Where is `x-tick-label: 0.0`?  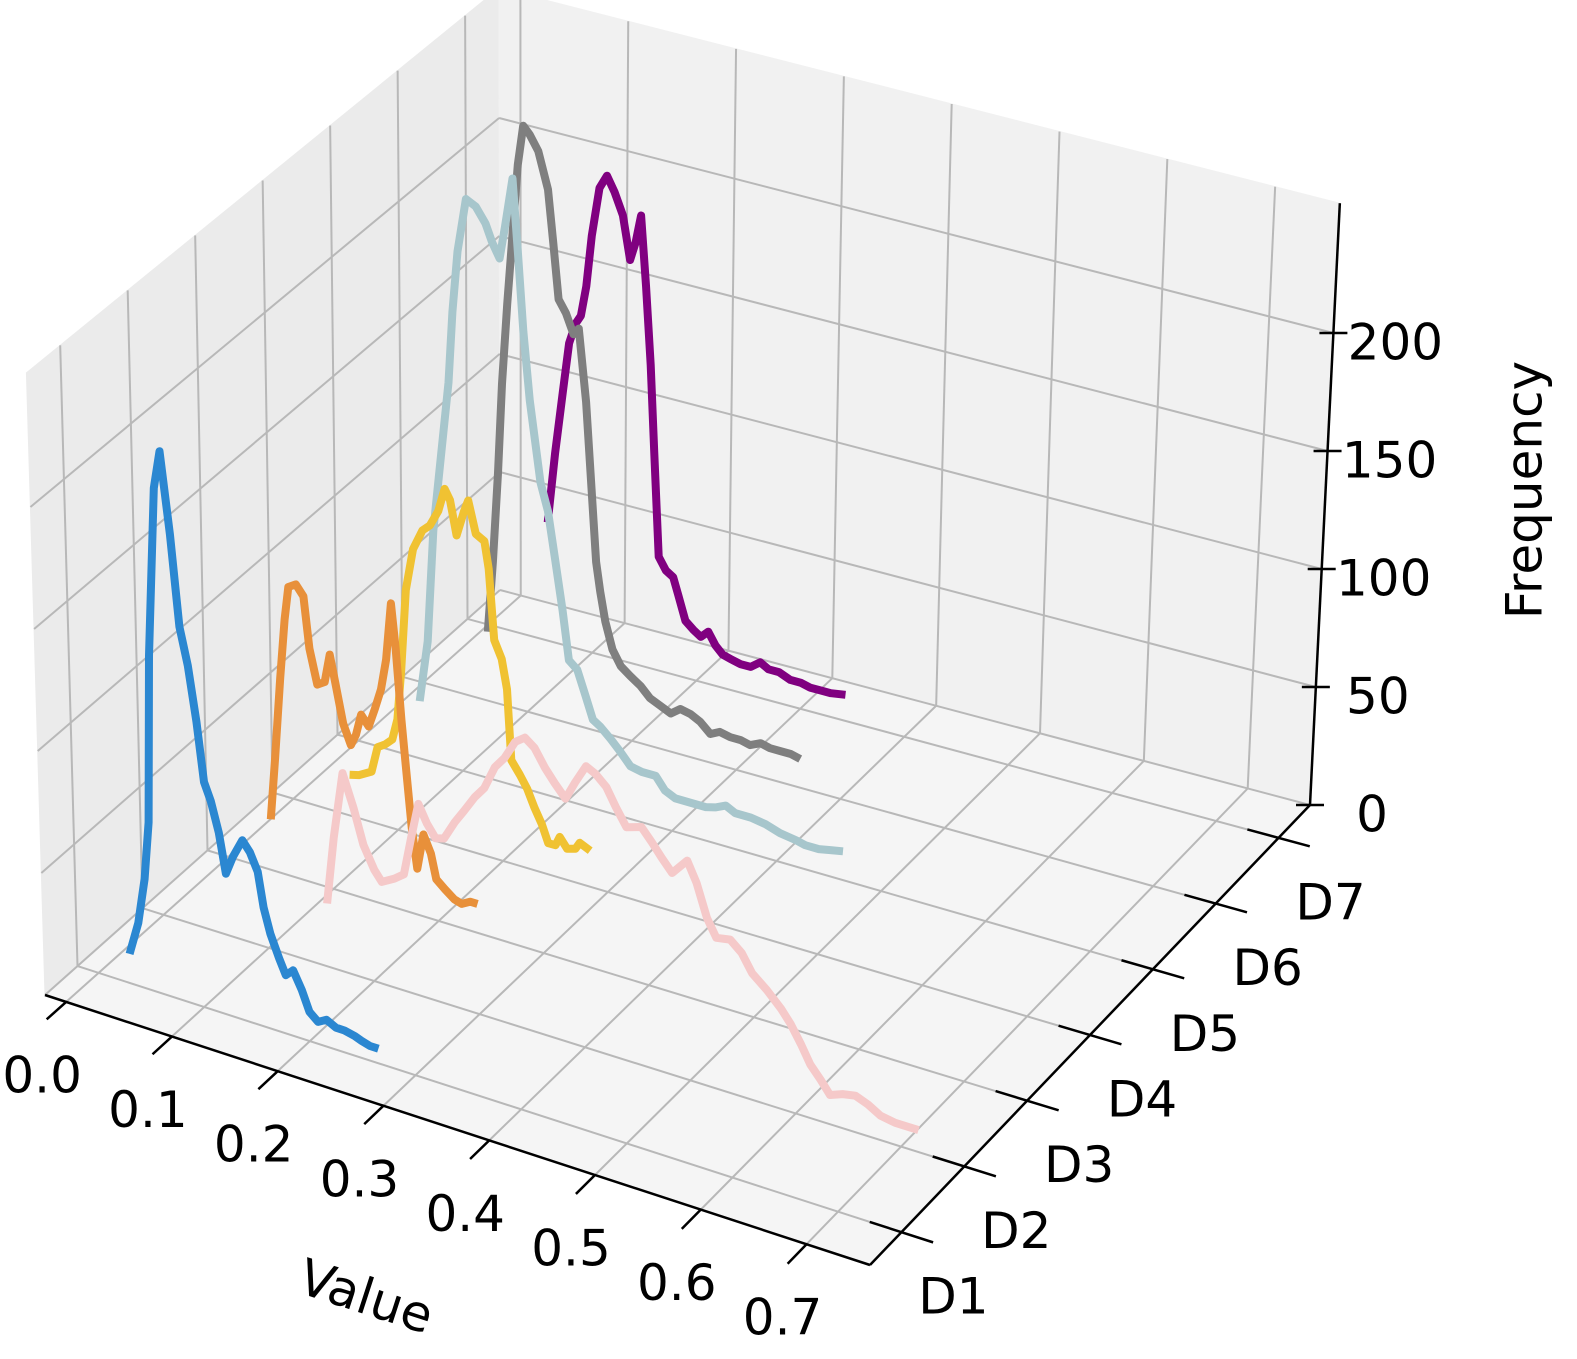
x-tick-label: 0.0 is located at coordinates (42, 1075).